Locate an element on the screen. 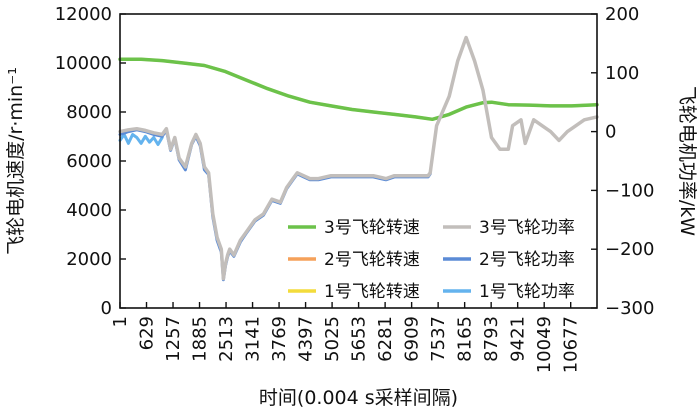 Image resolution: width=700 pixels, height=413 pixels. y-right-axis-title: 飞轮电机功率/kW is located at coordinates (687, 161).